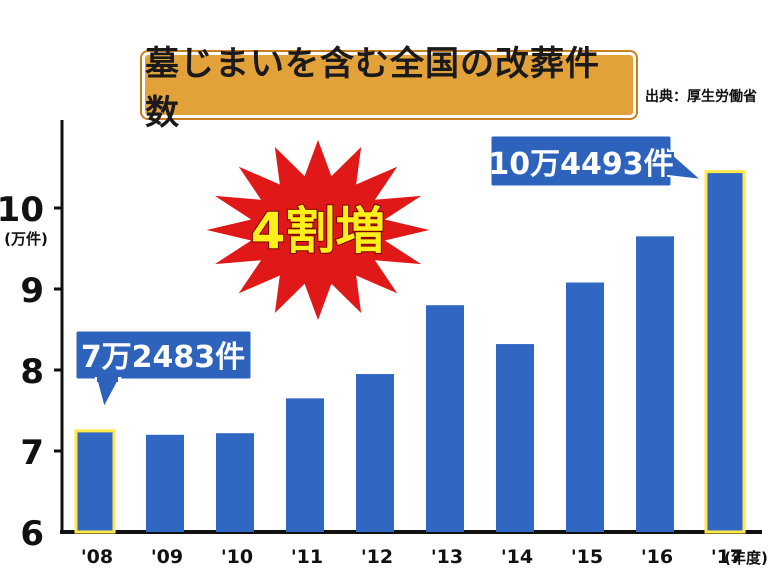 This screenshot has width=780, height=585. I want to click on y-tick-label: 8, so click(32, 372).